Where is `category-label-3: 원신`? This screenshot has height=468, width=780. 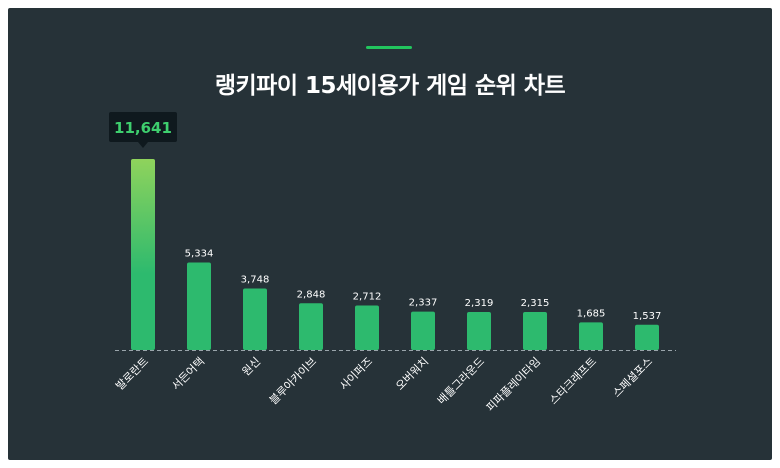 category-label-3: 원신 is located at coordinates (252, 367).